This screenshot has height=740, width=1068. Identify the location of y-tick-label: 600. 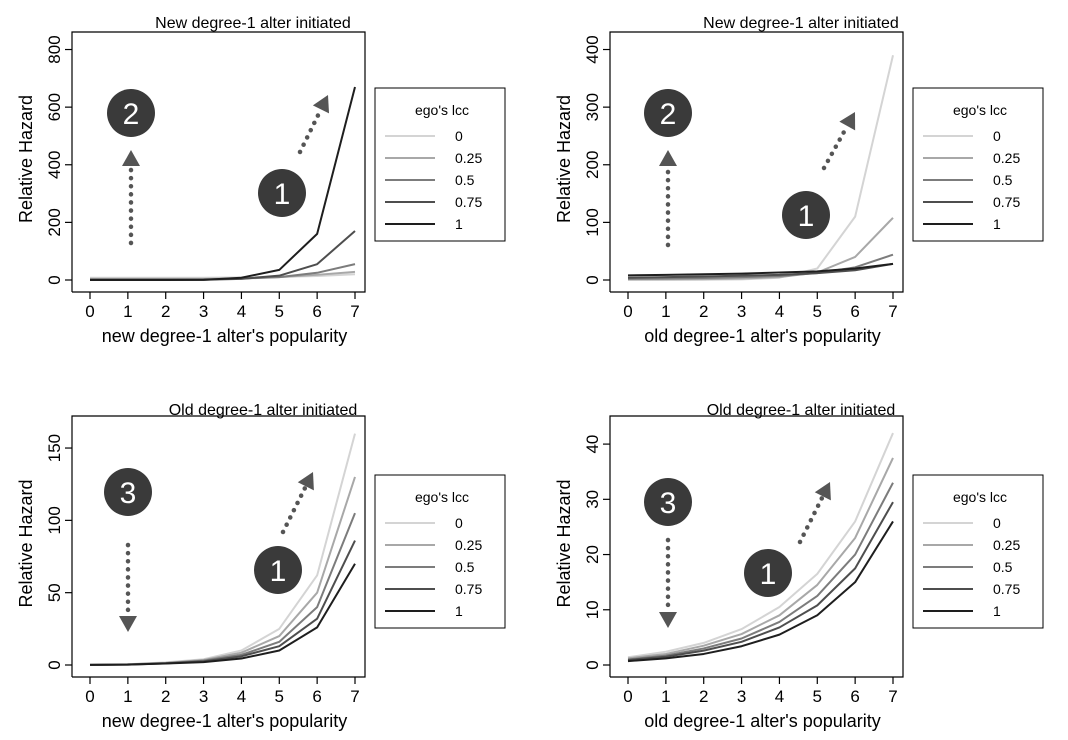
(54, 107).